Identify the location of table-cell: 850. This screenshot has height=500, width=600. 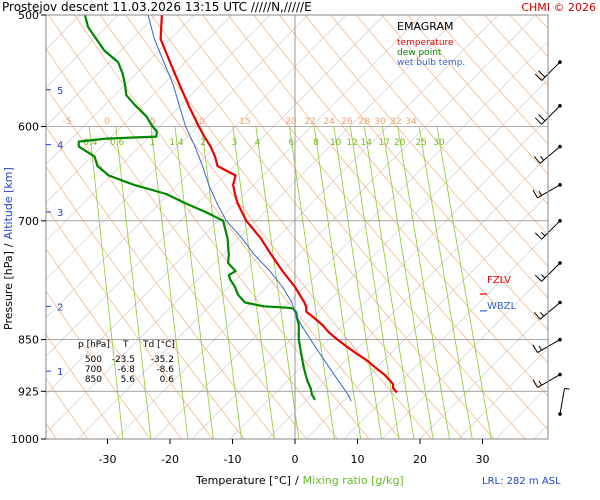
(93, 380).